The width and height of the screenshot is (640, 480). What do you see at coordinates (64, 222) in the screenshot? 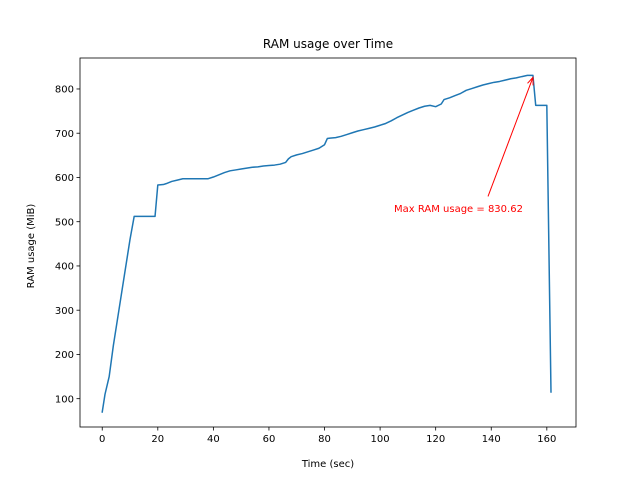
I see `y-tick-label: 500` at bounding box center [64, 222].